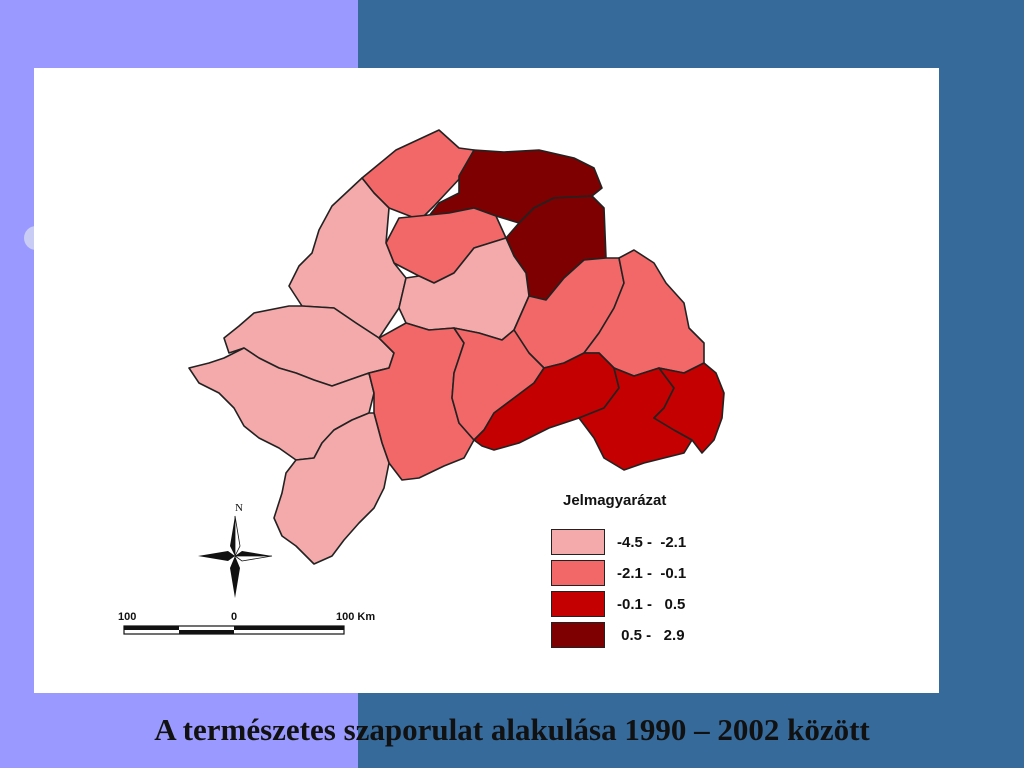 Image resolution: width=1024 pixels, height=768 pixels. I want to click on legend-item: 0.5 - 2.9, so click(651, 636).